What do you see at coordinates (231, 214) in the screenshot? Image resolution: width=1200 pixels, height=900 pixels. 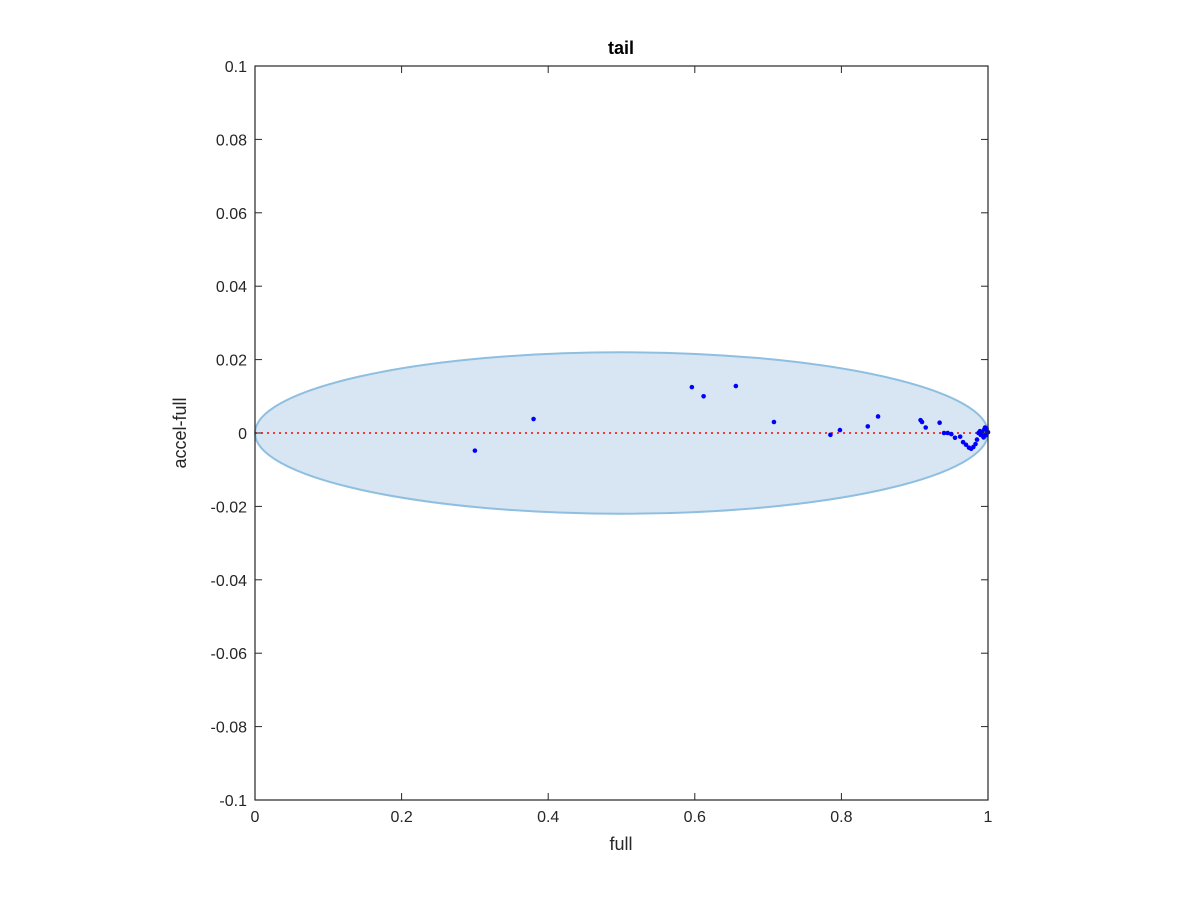 I see `y-tick-label: 0.06` at bounding box center [231, 214].